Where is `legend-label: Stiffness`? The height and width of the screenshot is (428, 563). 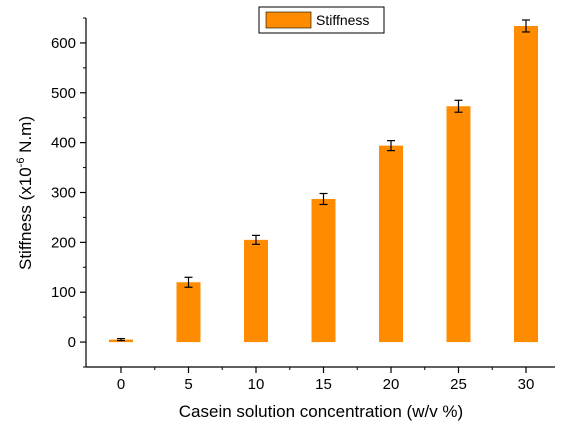
legend-label: Stiffness is located at coordinates (342, 20).